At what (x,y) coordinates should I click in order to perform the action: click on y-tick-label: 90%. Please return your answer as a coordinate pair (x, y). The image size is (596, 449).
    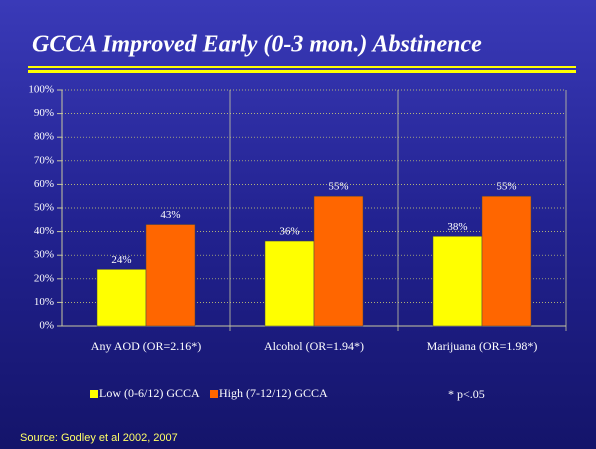
    Looking at the image, I should click on (44, 113).